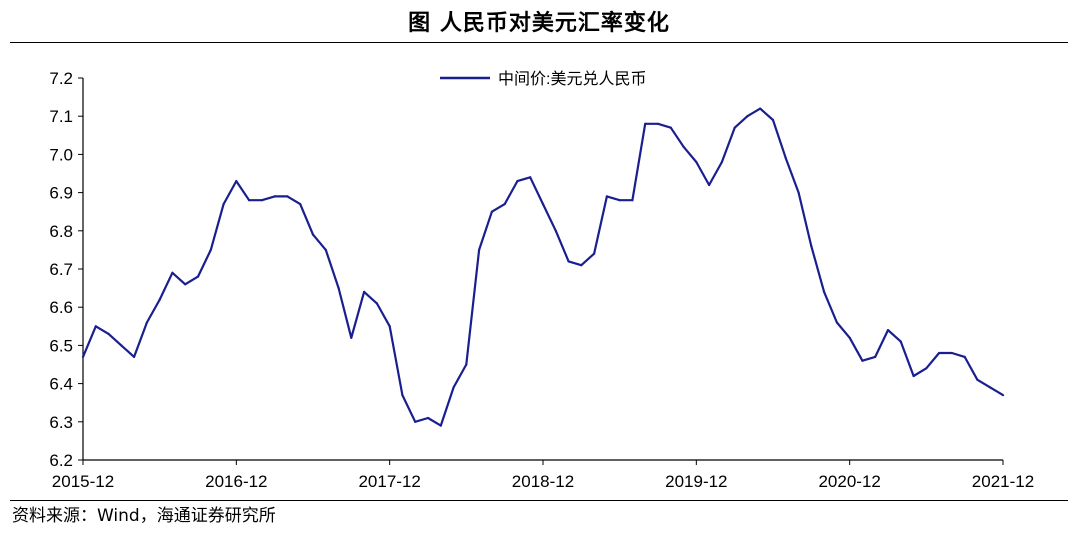  I want to click on x-tick-label: 2017-12, so click(389, 481).